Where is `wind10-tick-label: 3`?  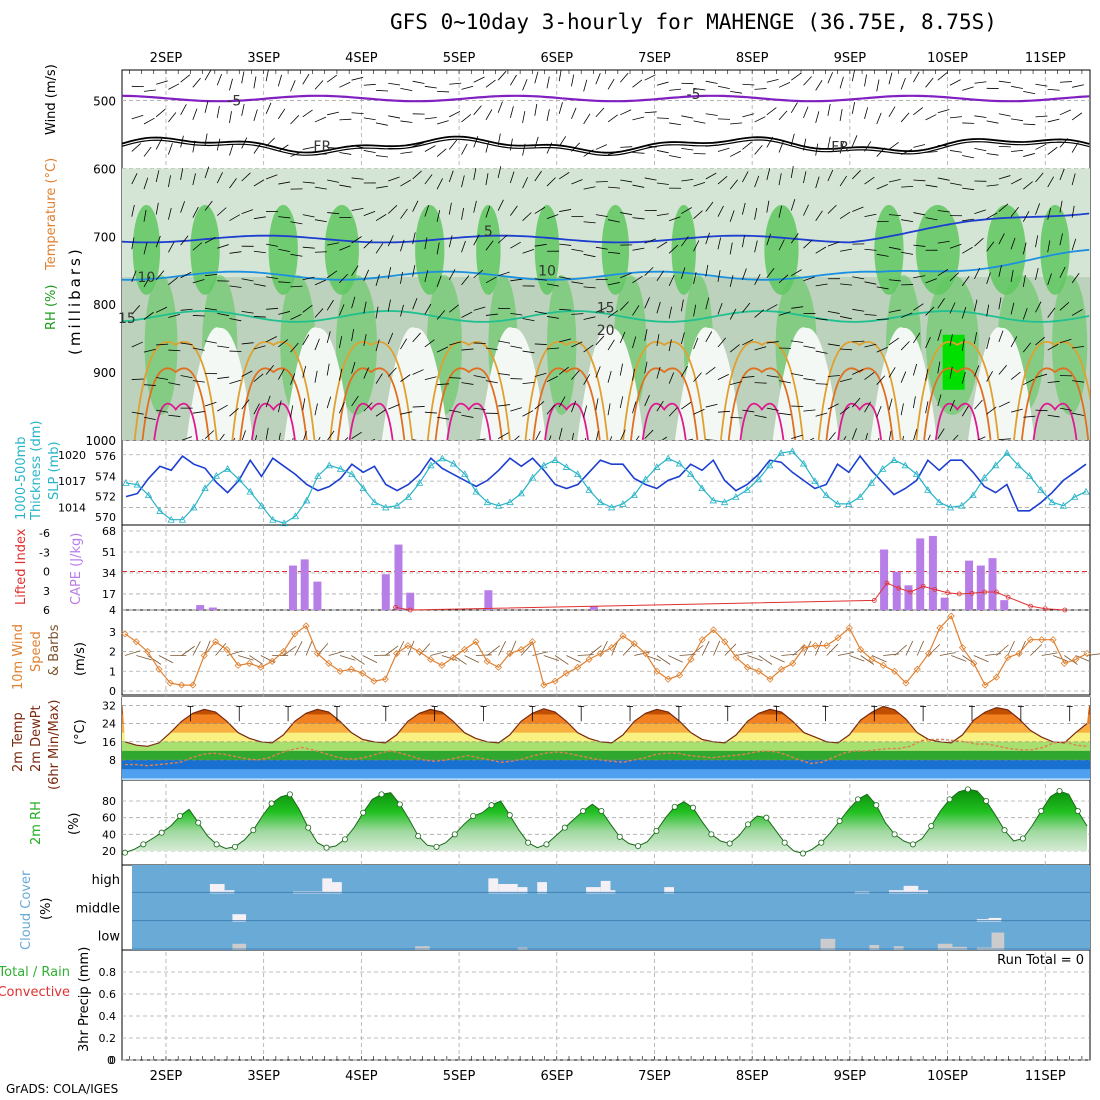
wind10-tick-label: 3 is located at coordinates (112, 632).